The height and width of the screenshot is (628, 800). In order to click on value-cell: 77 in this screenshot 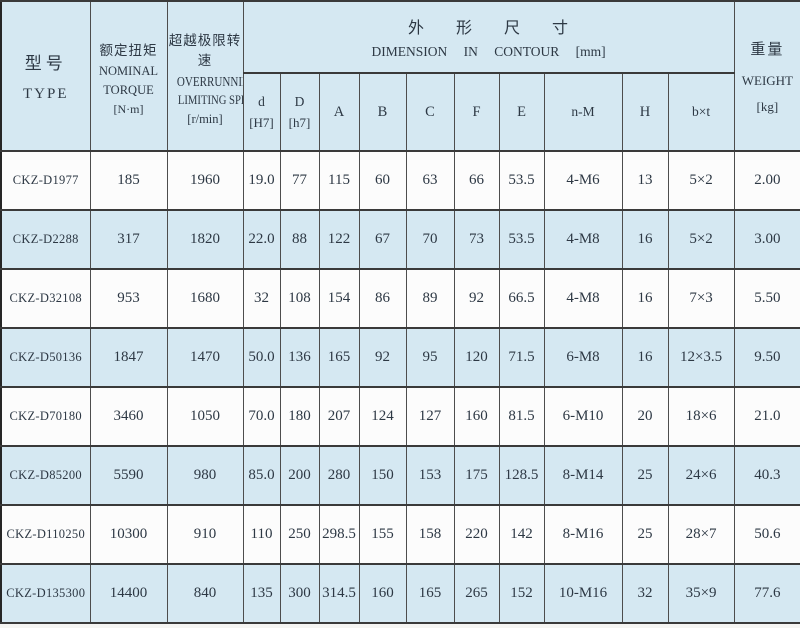, I will do `click(299, 180)`.